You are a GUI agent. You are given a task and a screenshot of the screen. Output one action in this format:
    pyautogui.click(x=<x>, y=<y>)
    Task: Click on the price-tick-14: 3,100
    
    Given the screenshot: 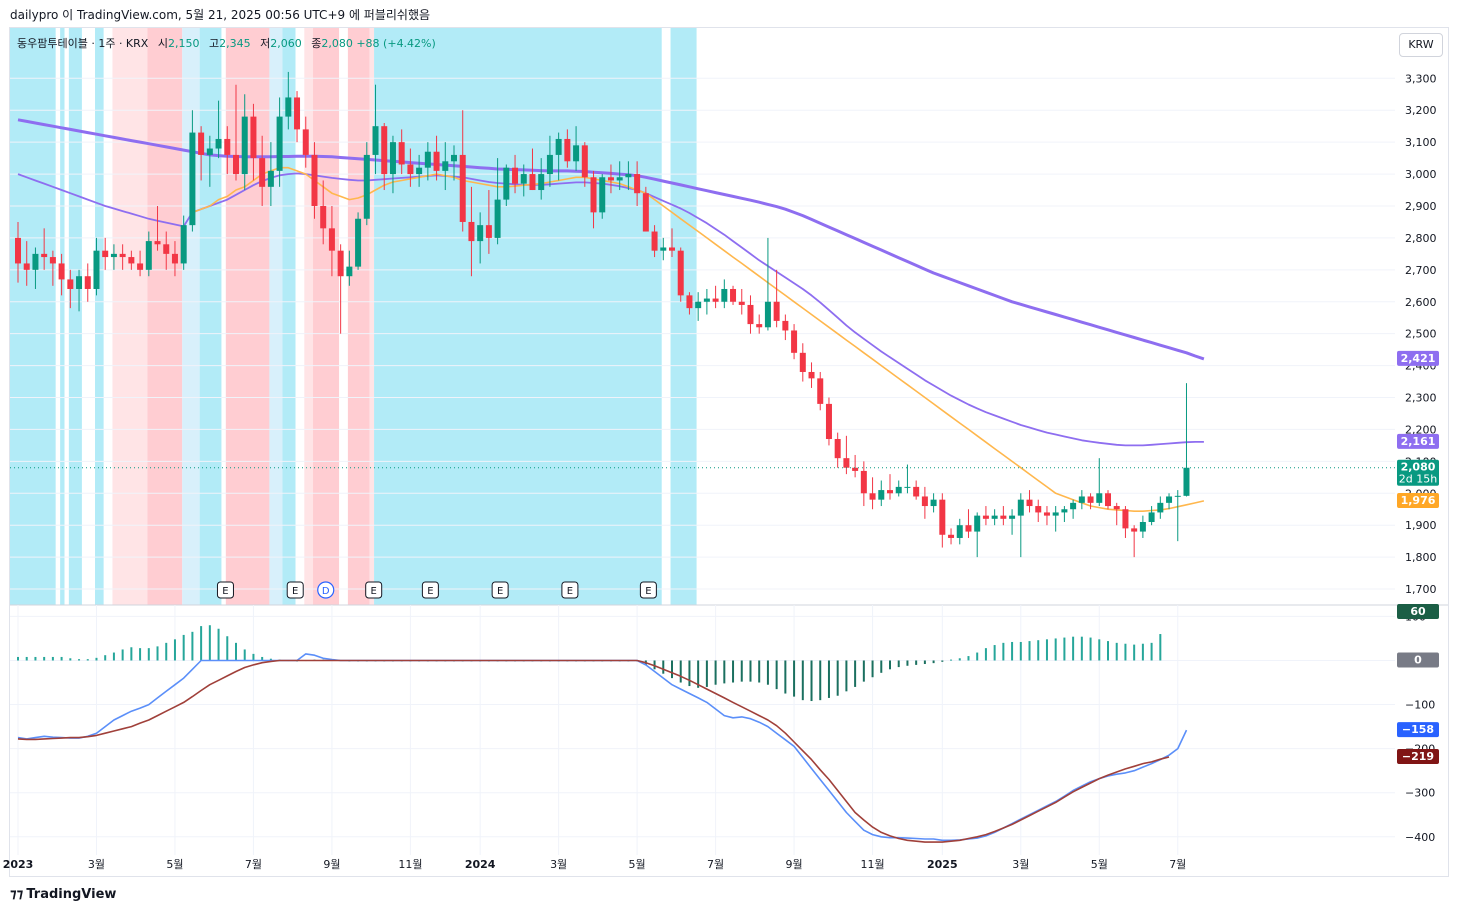 What is the action you would take?
    pyautogui.click(x=1421, y=142)
    